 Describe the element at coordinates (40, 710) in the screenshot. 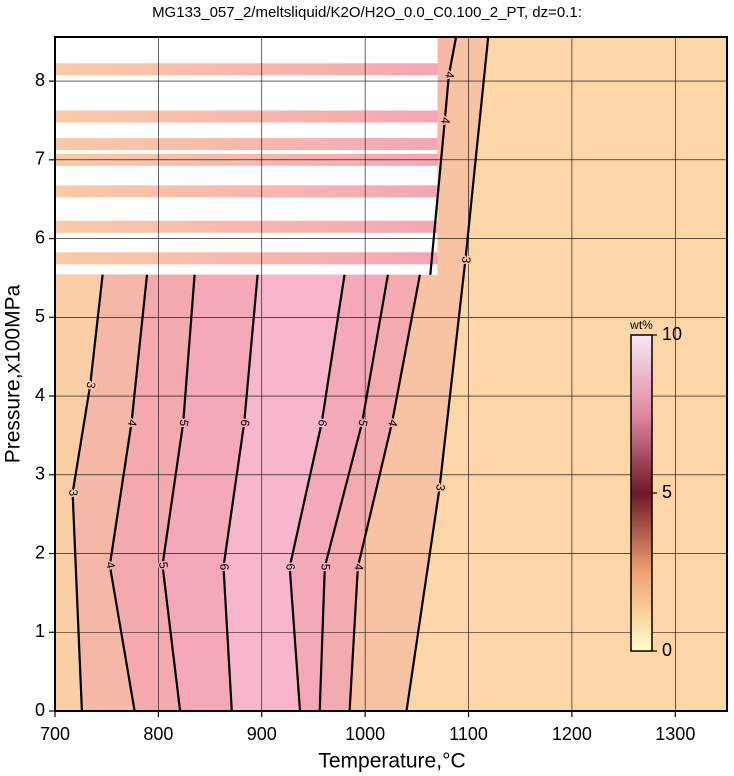

I see `y-tick-label: 0` at that location.